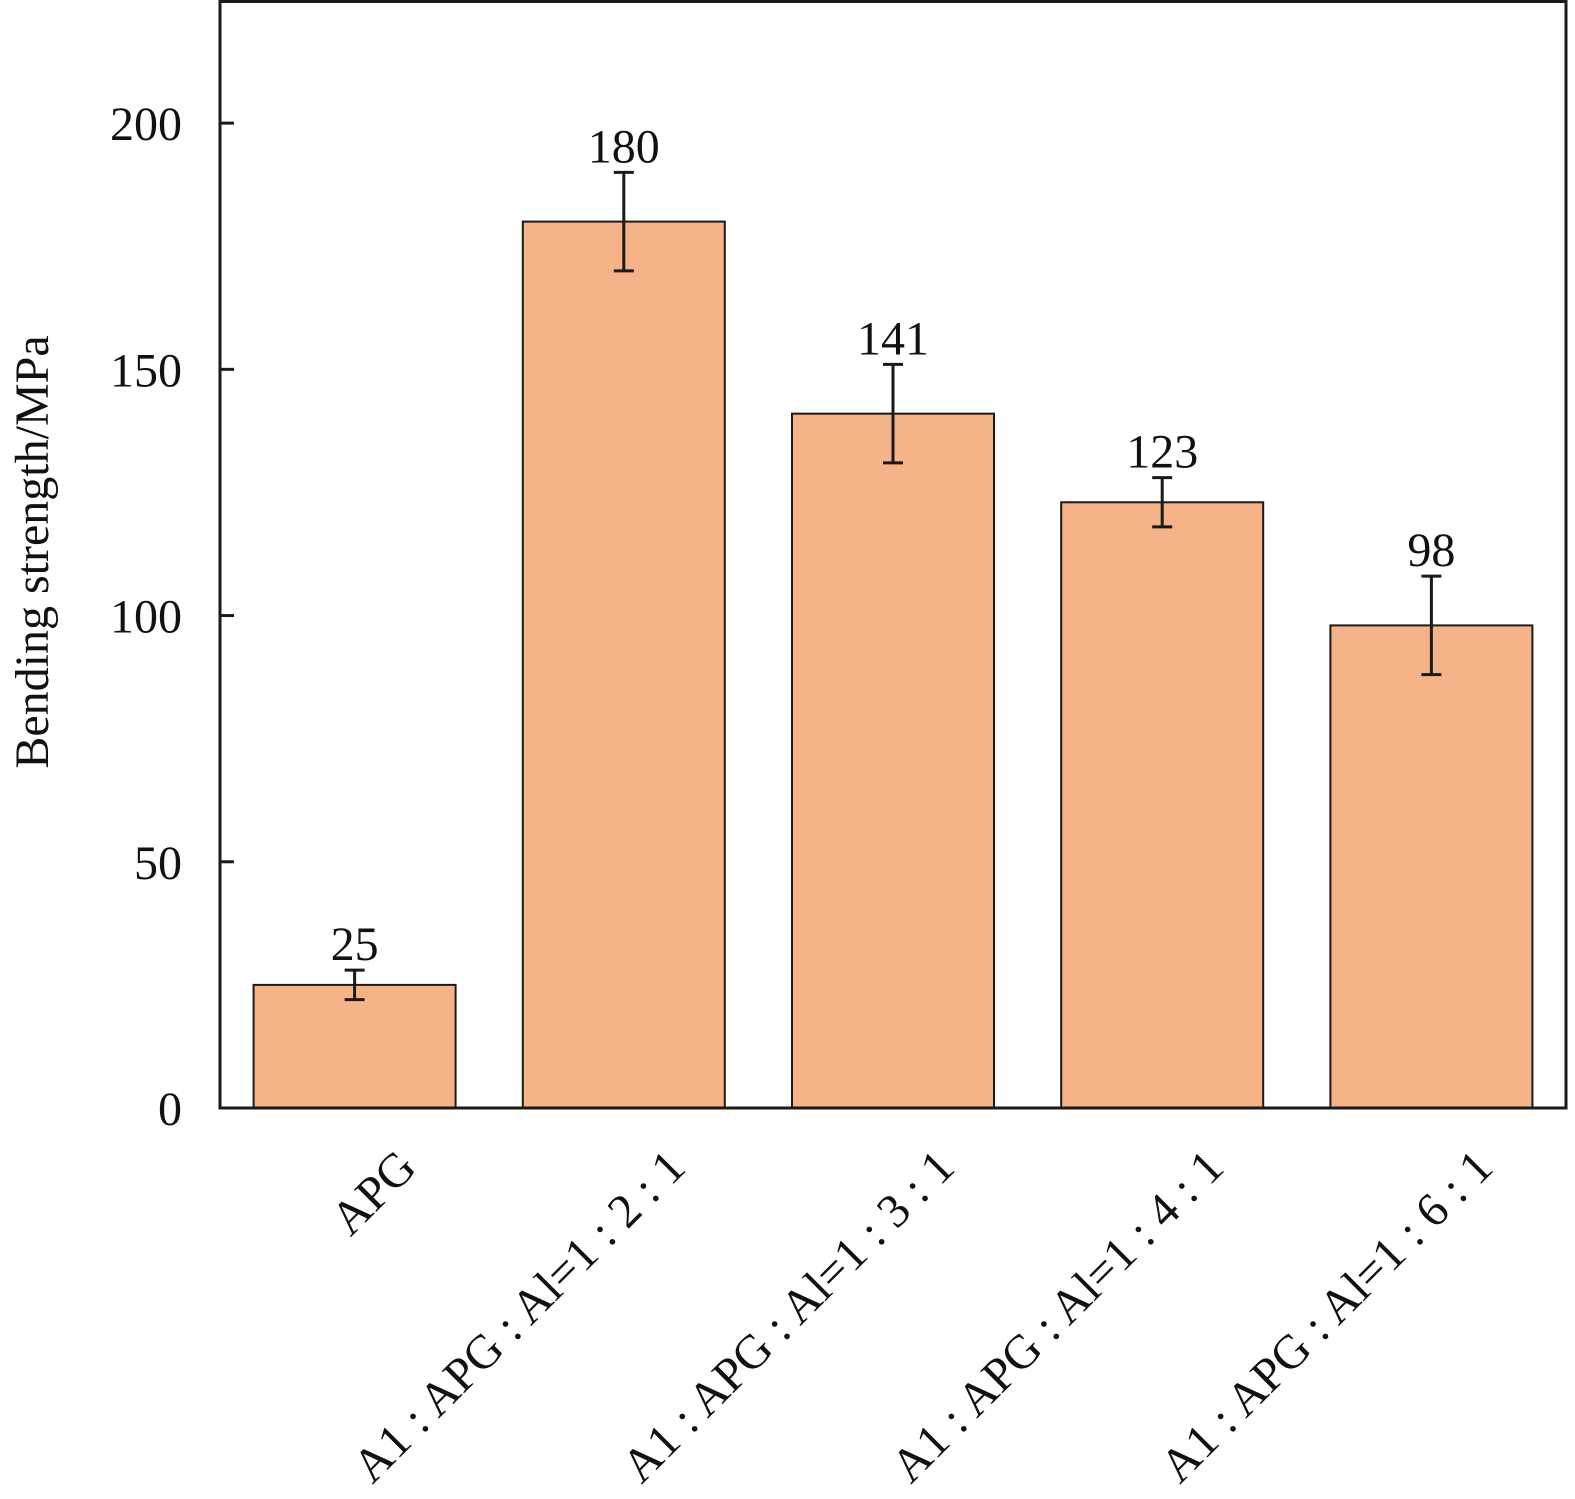  I want to click on y-tick-label: 150, so click(146, 370).